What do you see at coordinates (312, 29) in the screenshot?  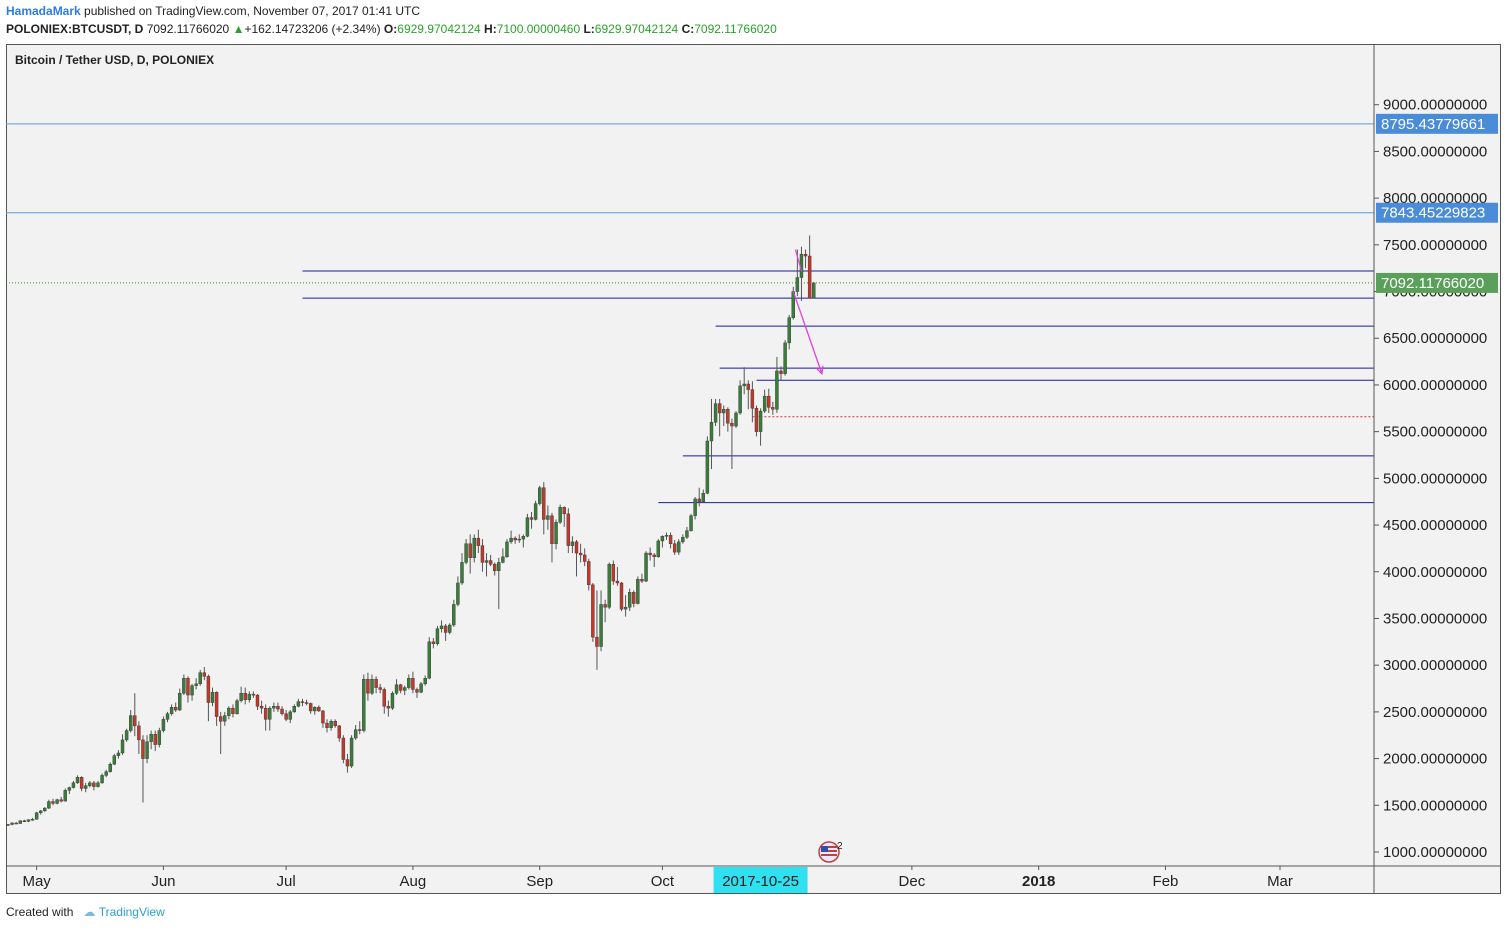 I see `change-text: +162.14723206 (+2.34%)` at bounding box center [312, 29].